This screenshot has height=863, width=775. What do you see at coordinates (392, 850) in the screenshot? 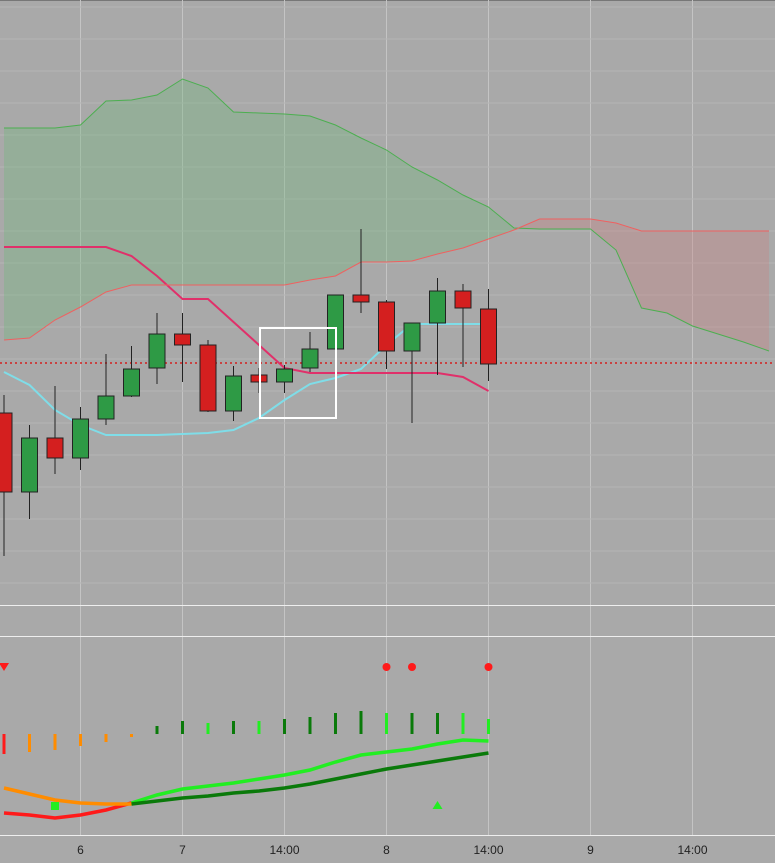
I see `x-axis: 6 7 14:00 8 14:00 9 14:00` at bounding box center [392, 850].